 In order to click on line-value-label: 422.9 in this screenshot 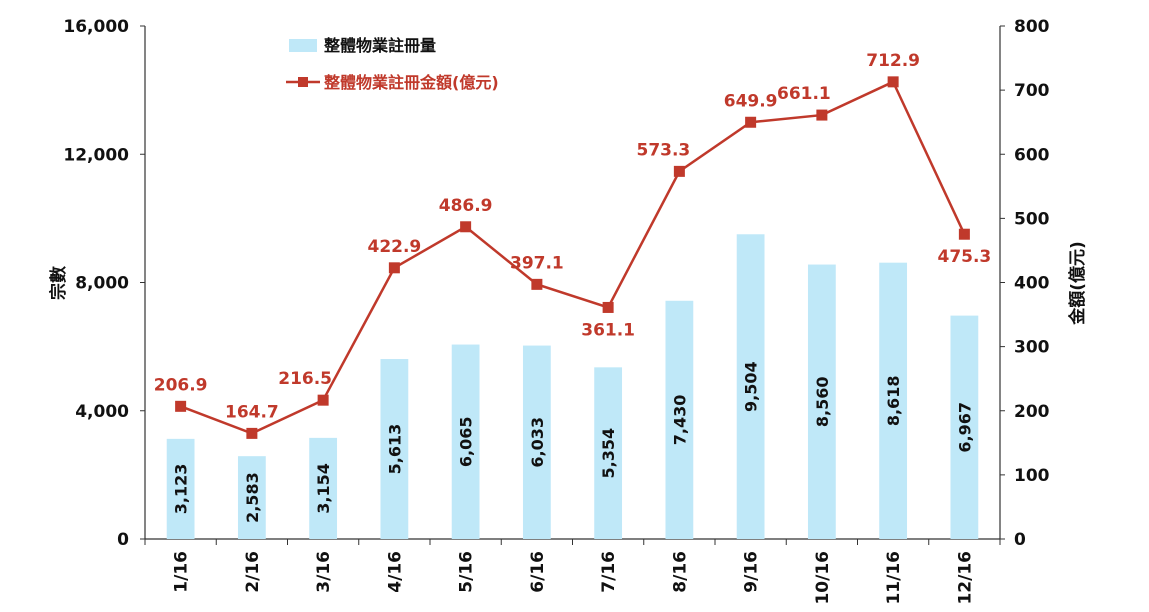, I will do `click(394, 247)`.